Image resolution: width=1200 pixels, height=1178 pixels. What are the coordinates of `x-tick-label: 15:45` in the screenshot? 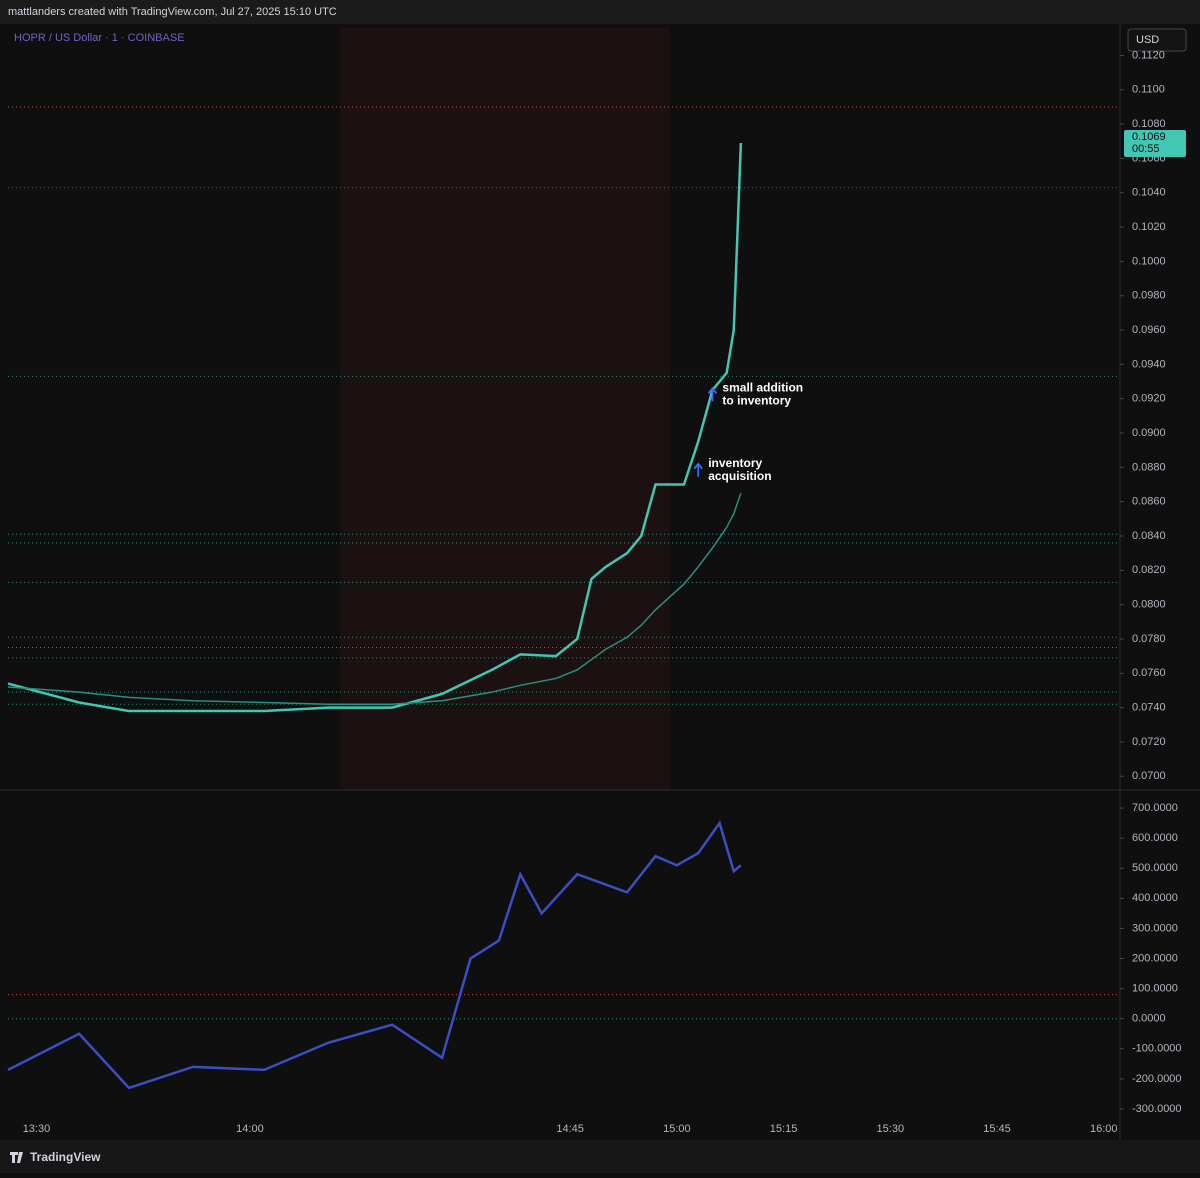 It's located at (997, 1129).